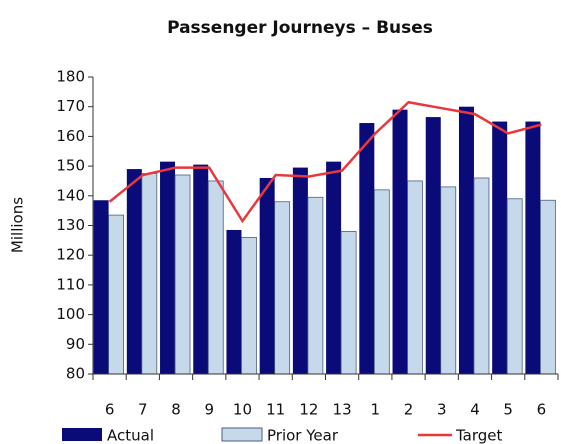 The height and width of the screenshot is (444, 561). I want to click on x-tick-label: 1, so click(376, 410).